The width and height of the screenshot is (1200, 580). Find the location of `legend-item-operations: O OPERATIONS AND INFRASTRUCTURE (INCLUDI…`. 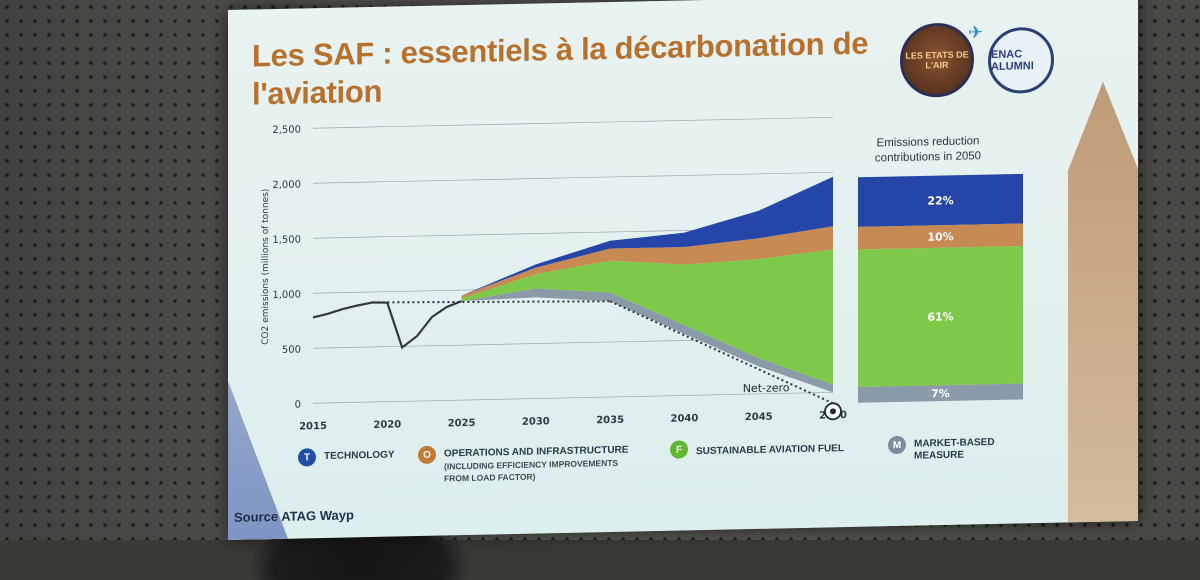

legend-item-operations: O OPERATIONS AND INFRASTRUCTURE (INCLUDI… is located at coordinates (543, 468).